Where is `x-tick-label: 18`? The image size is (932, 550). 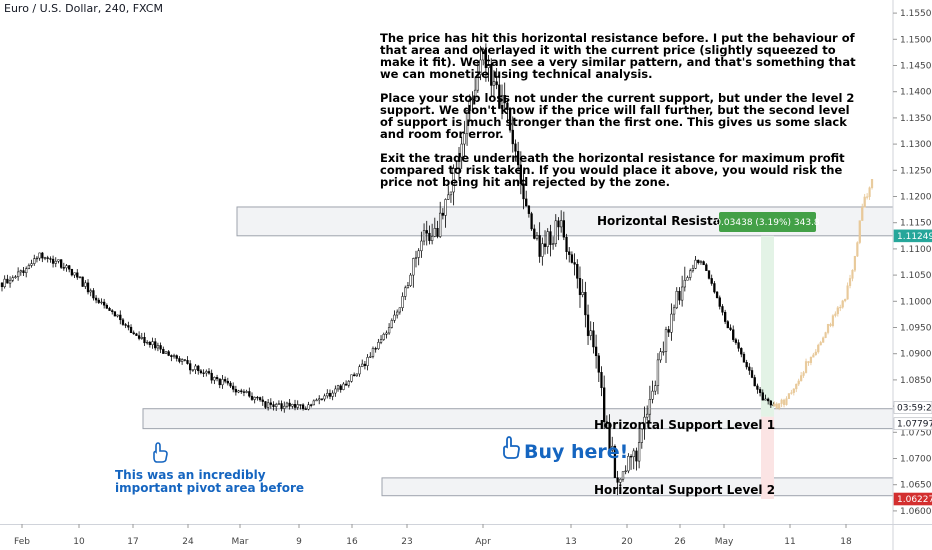
x-tick-label: 18 is located at coordinates (846, 542).